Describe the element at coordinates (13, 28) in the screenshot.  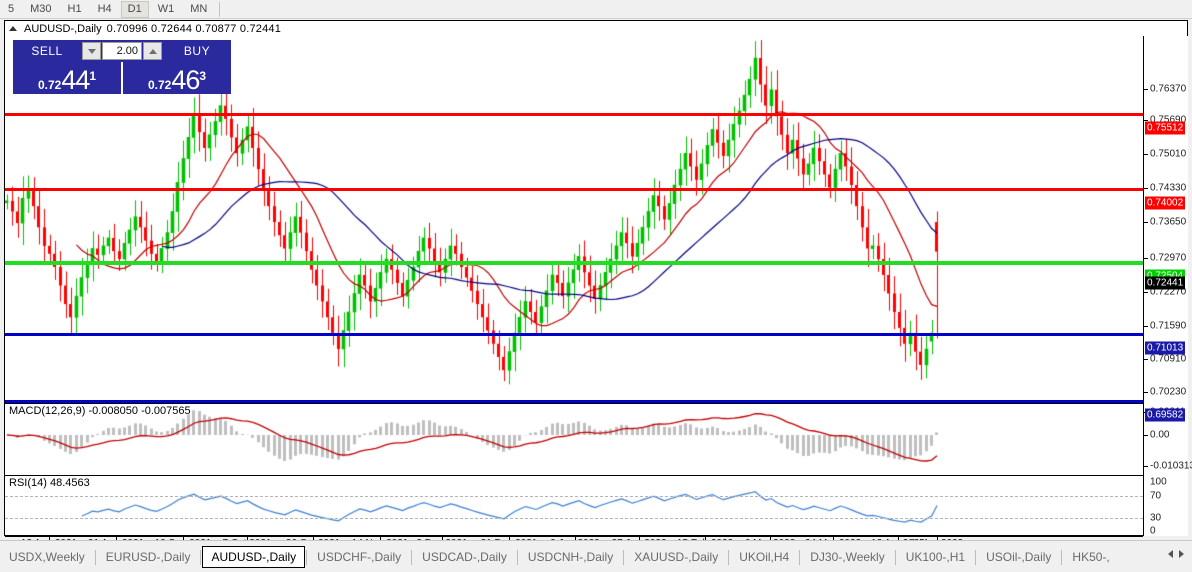
I see `triangle-up-icon` at that location.